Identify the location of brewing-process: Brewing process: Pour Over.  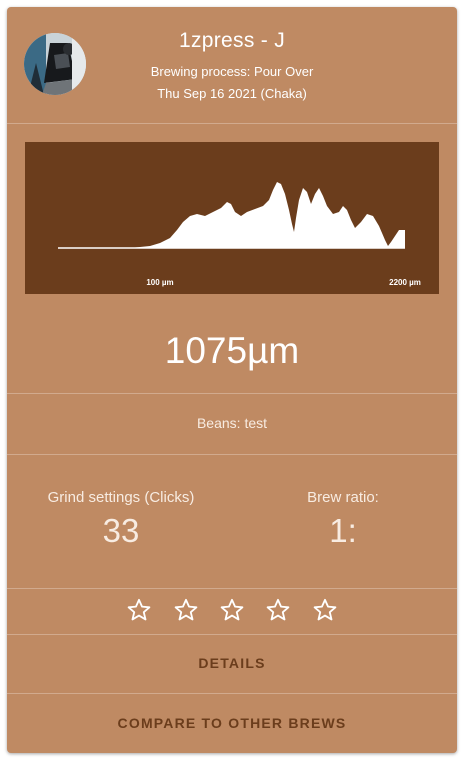
(232, 71).